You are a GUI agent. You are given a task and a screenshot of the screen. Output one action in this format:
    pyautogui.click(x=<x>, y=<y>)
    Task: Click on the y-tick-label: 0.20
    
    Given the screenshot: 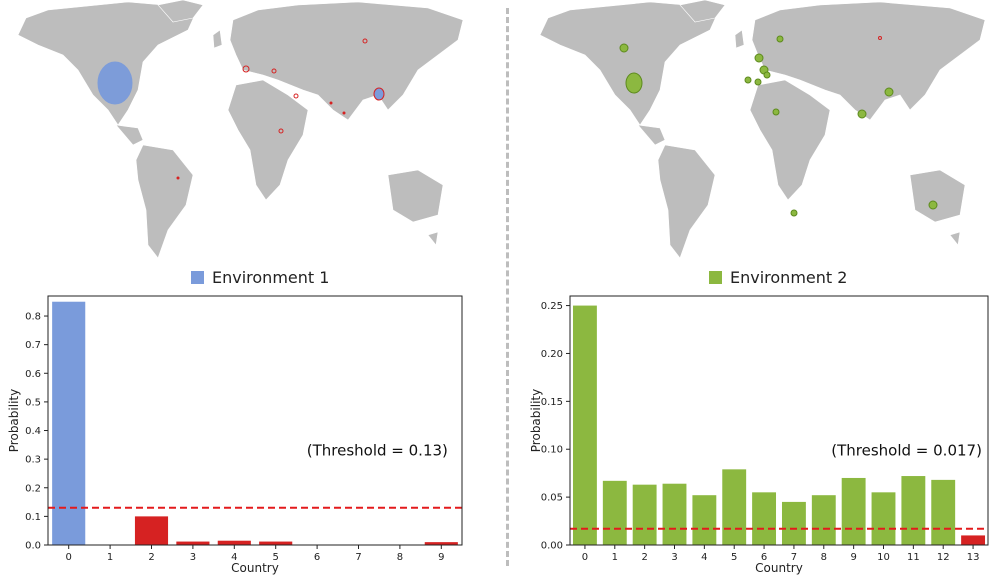 What is the action you would take?
    pyautogui.click(x=552, y=354)
    